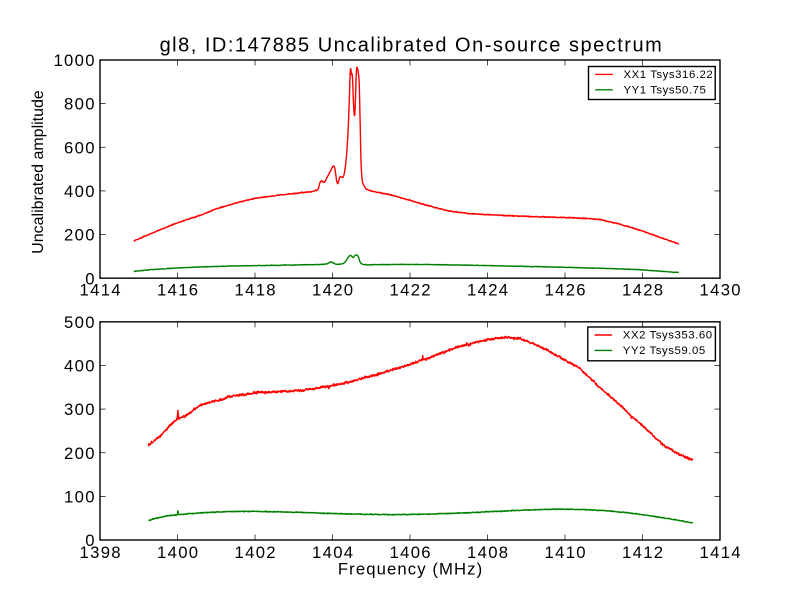  I want to click on svg-text: 1406, so click(411, 552).